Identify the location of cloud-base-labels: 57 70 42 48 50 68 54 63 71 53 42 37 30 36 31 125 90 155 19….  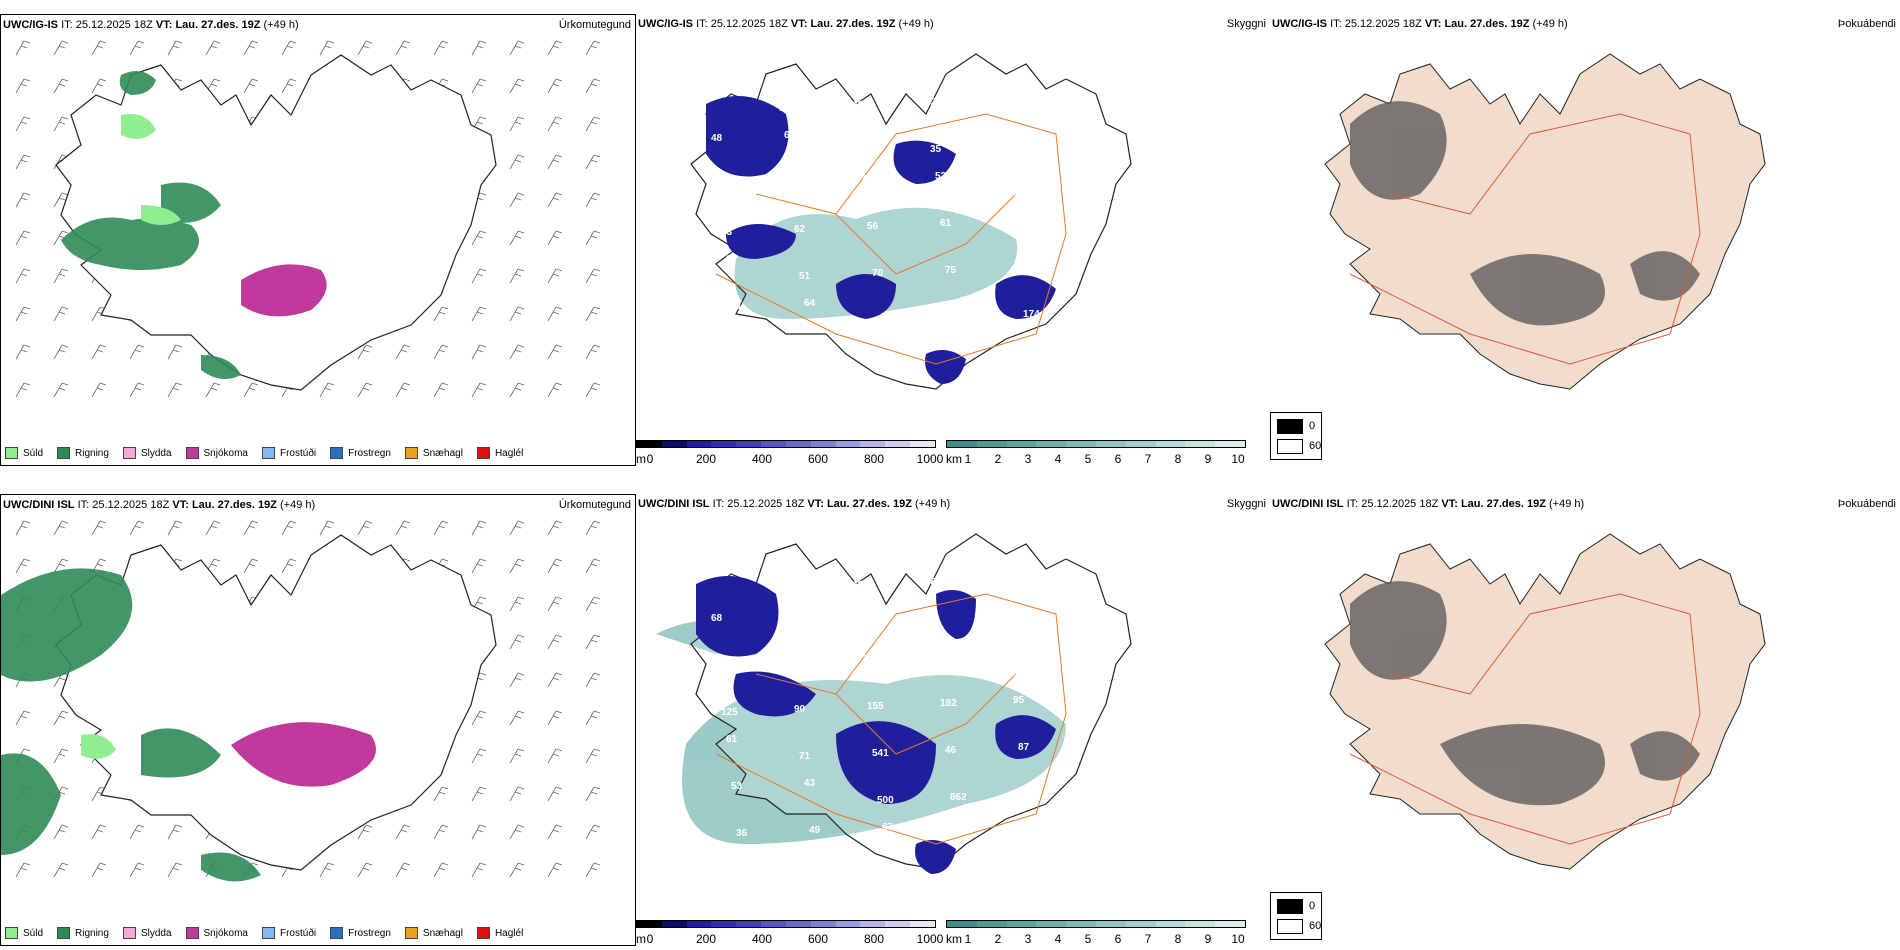
(870, 702).